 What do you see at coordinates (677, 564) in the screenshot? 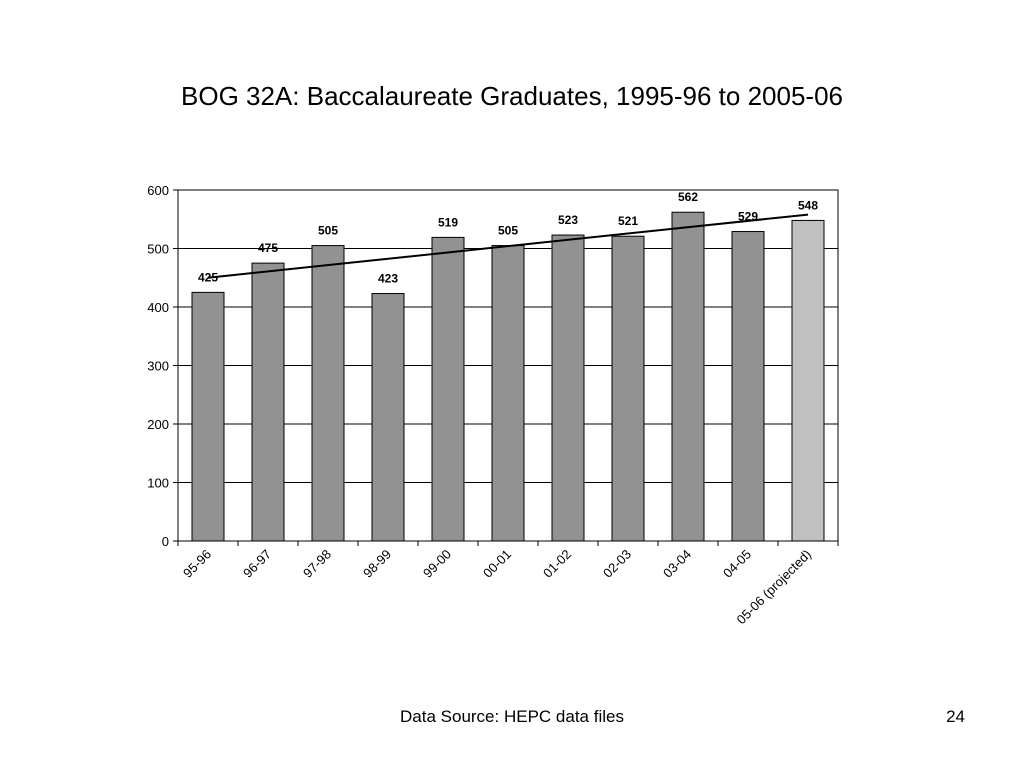
I see `x-tick-label: 03-04` at bounding box center [677, 564].